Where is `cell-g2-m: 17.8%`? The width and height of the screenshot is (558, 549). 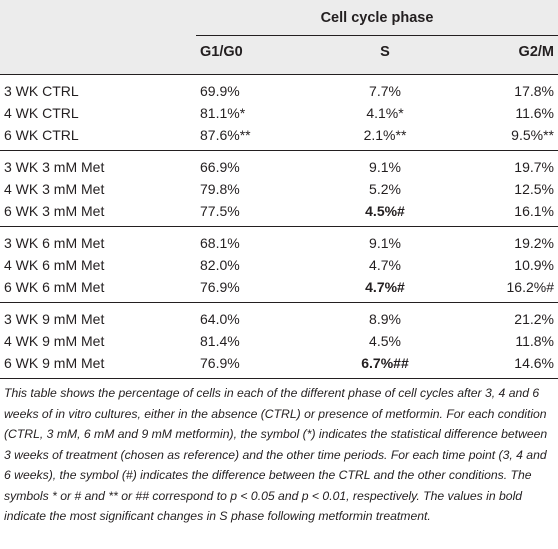 cell-g2-m: 17.8% is located at coordinates (534, 91).